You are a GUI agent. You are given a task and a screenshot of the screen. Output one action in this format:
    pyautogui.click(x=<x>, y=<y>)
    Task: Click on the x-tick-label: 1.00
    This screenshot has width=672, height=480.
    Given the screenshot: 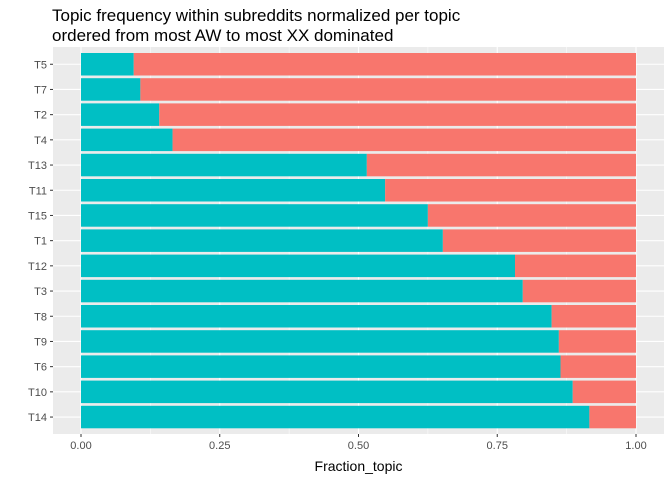 What is the action you would take?
    pyautogui.click(x=635, y=446)
    